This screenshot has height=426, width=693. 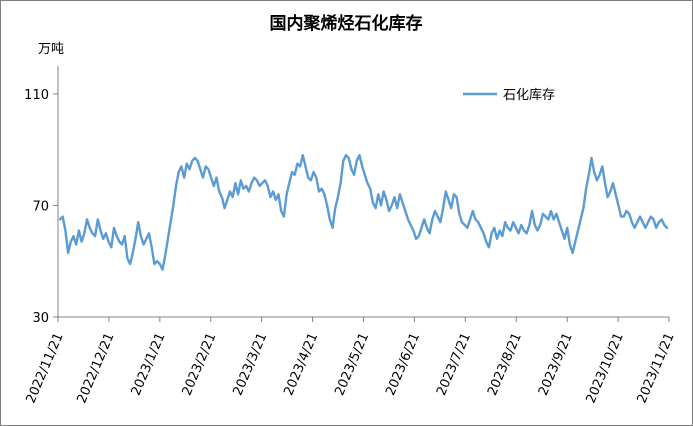 I want to click on x-tick-label: 2023/1/21, so click(x=149, y=364).